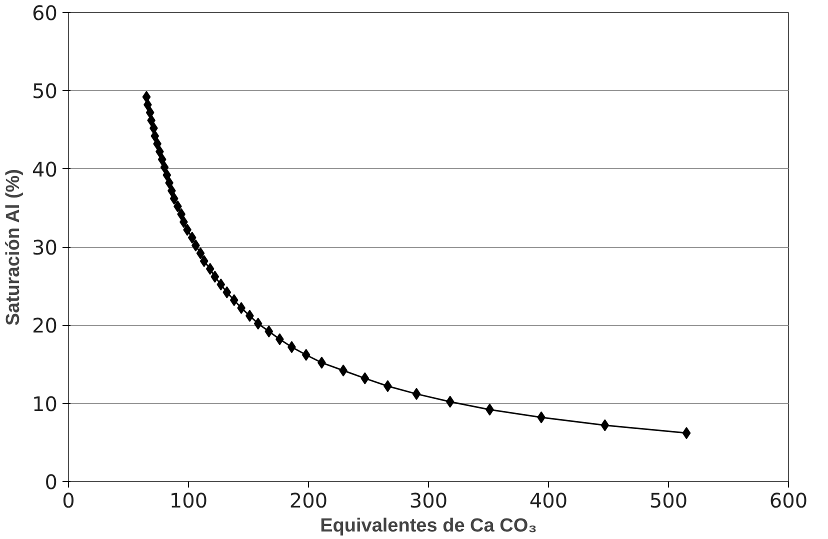 The width and height of the screenshot is (828, 539). I want to click on y-axis-title: Saturación Al (%), so click(13, 247).